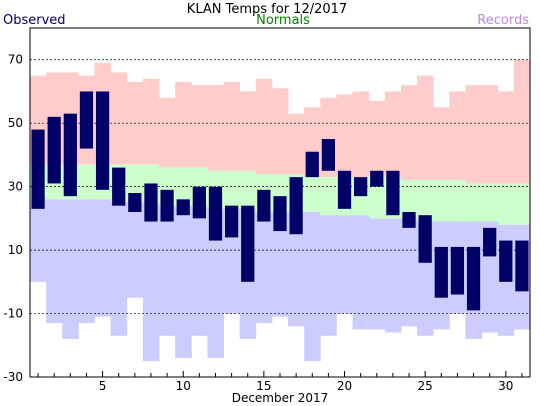 The width and height of the screenshot is (540, 406). What do you see at coordinates (103, 386) in the screenshot?
I see `x-tick-label: 5` at bounding box center [103, 386].